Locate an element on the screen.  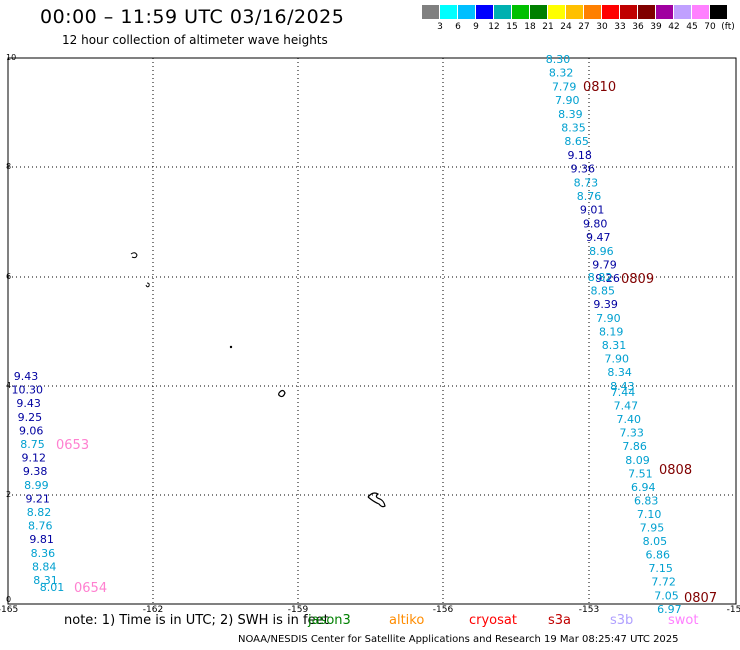
color-scale-label: 21 is located at coordinates (548, 27).